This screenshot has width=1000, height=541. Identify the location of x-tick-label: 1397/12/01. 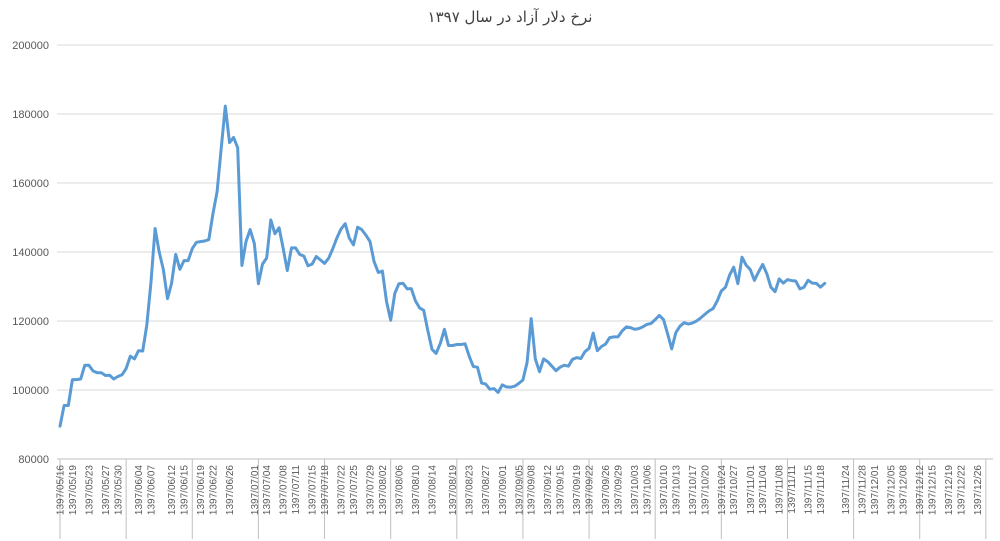
(875, 490).